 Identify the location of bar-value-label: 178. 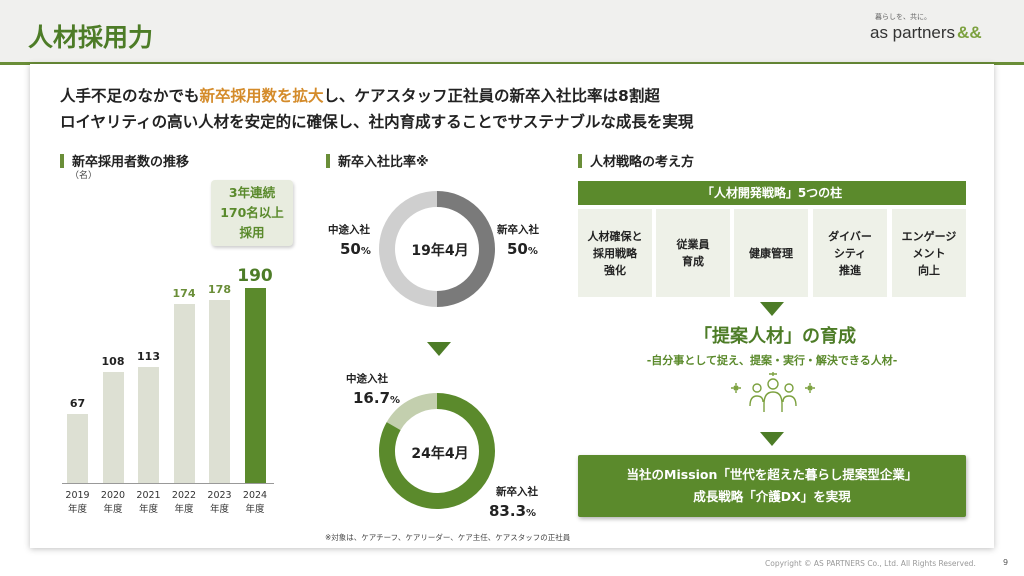
(219, 290).